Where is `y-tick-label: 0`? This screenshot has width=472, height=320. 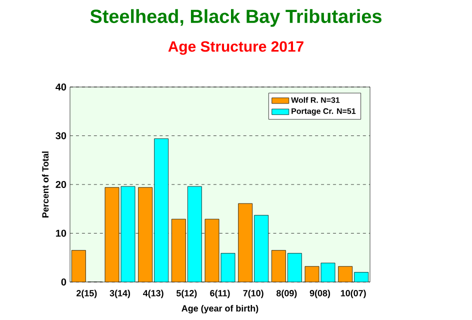 y-tick-label: 0 is located at coordinates (63, 282).